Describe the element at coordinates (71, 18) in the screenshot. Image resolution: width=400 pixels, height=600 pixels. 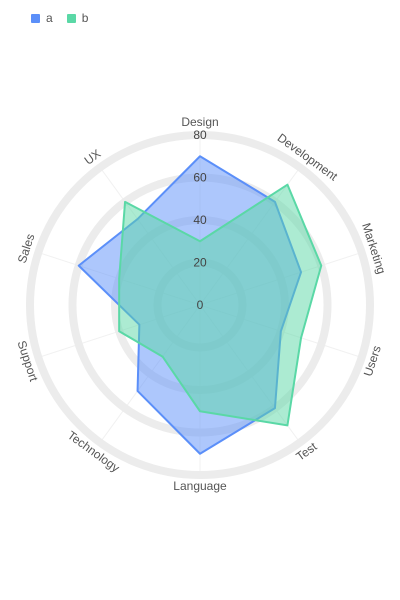
I see `legend-swatch-b` at that location.